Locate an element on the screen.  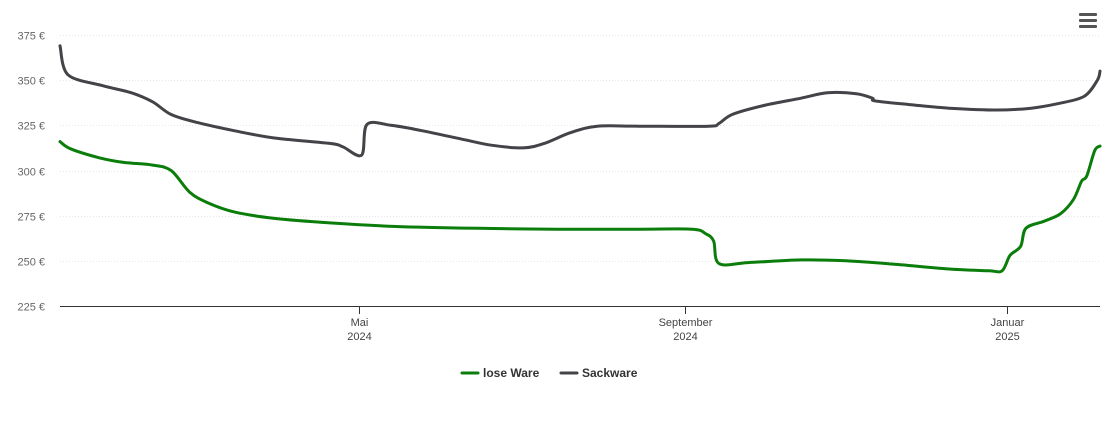
legend-item-0: lose Ware is located at coordinates (500, 373).